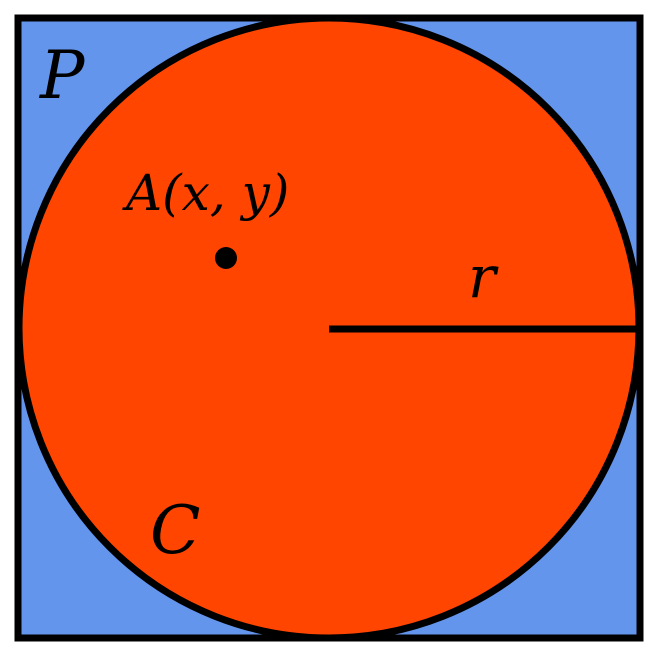 The image size is (660, 660). I want to click on radius-label: r, so click(483, 277).